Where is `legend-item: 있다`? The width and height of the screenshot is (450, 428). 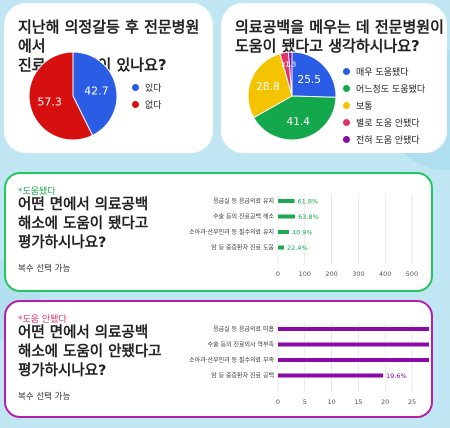 legend-item: 있다 is located at coordinates (147, 87).